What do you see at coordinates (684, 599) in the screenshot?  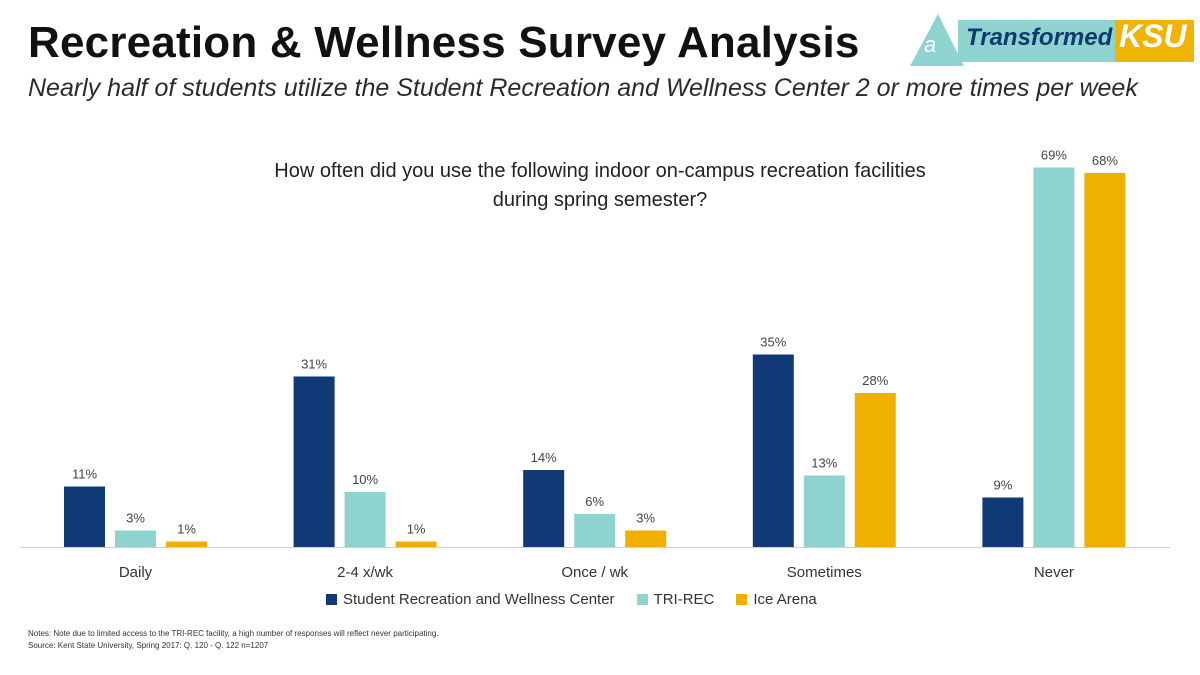 I see `legend-label-tri-rec: TRI-REC` at bounding box center [684, 599].